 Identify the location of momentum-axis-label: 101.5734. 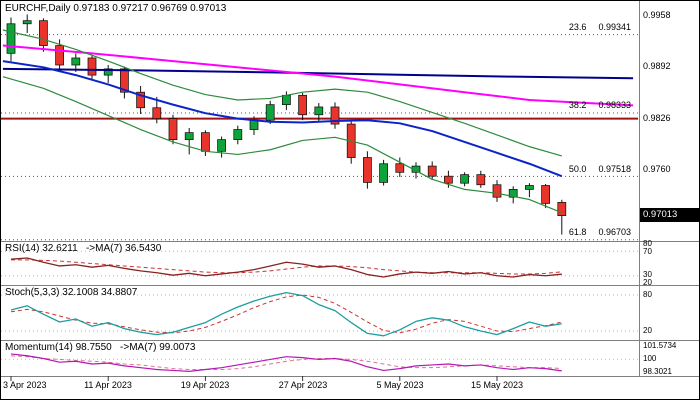
(660, 345).